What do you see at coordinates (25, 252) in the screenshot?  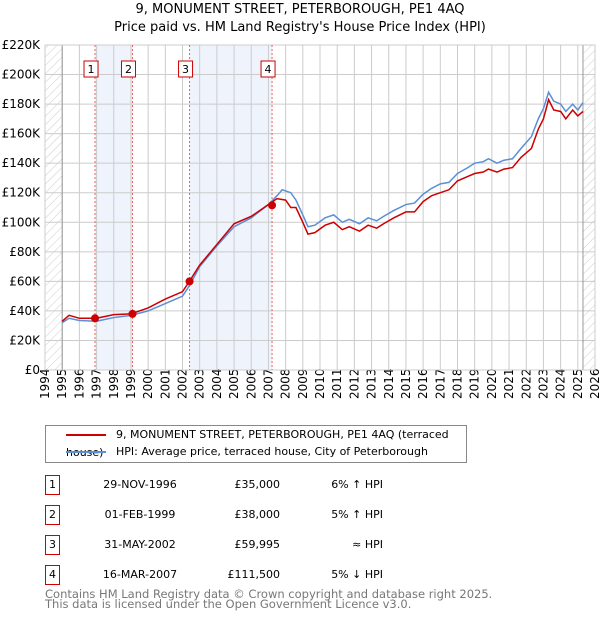 I see `y-tick-label: £80K` at bounding box center [25, 252].